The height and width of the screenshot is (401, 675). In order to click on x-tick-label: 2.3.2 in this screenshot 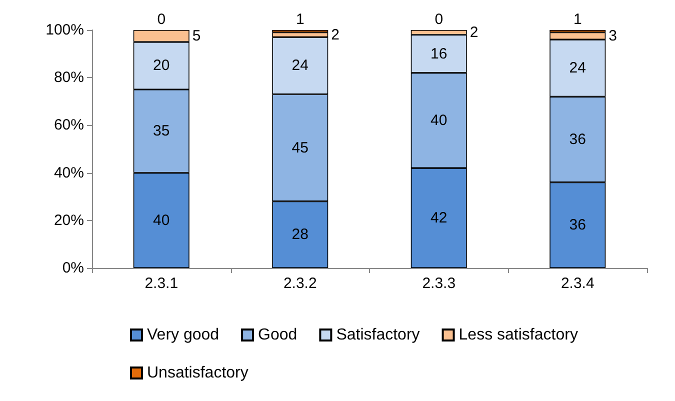, I will do `click(300, 283)`.